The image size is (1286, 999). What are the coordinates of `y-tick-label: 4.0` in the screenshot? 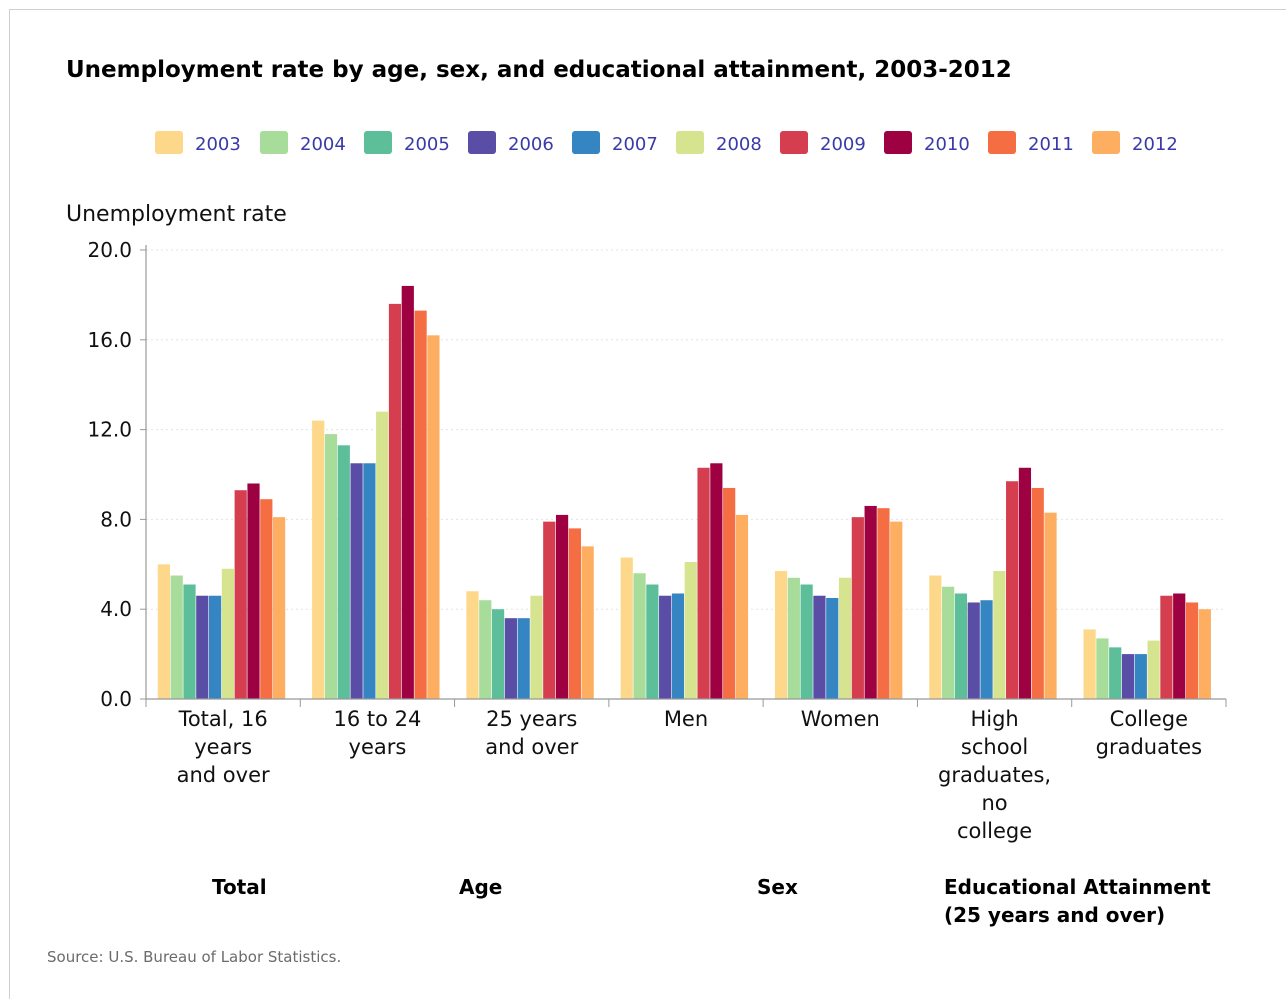 It's located at (116, 609).